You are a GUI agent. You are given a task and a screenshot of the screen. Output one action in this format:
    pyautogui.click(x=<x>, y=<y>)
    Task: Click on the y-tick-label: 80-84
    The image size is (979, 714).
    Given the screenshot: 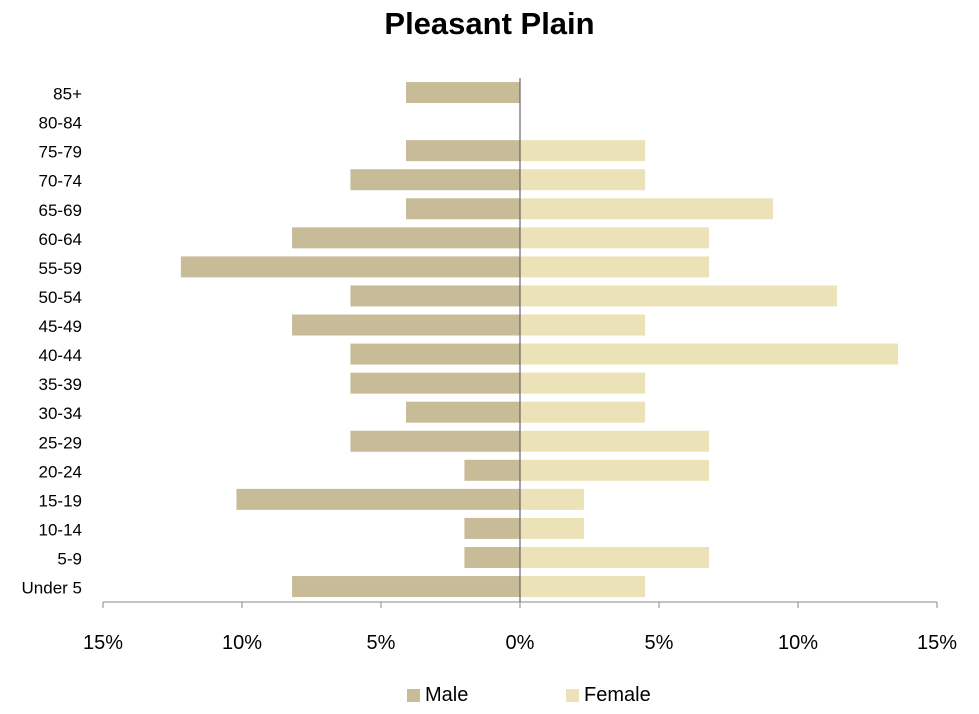 What is the action you would take?
    pyautogui.click(x=60, y=123)
    